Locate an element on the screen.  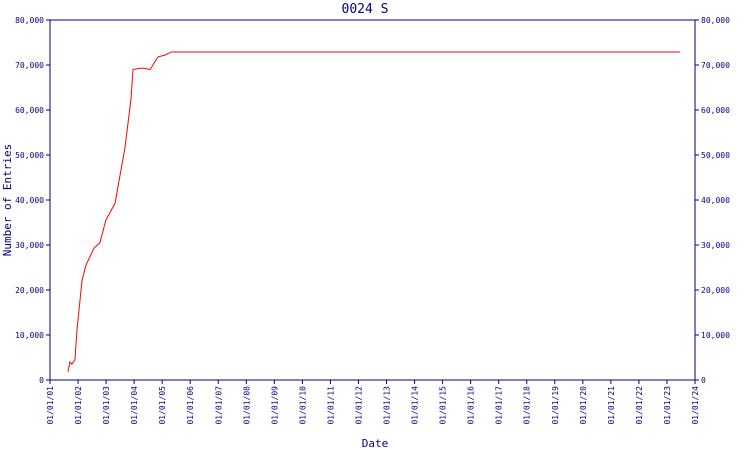
y2-tick-label: 10,000 is located at coordinates (715, 335).